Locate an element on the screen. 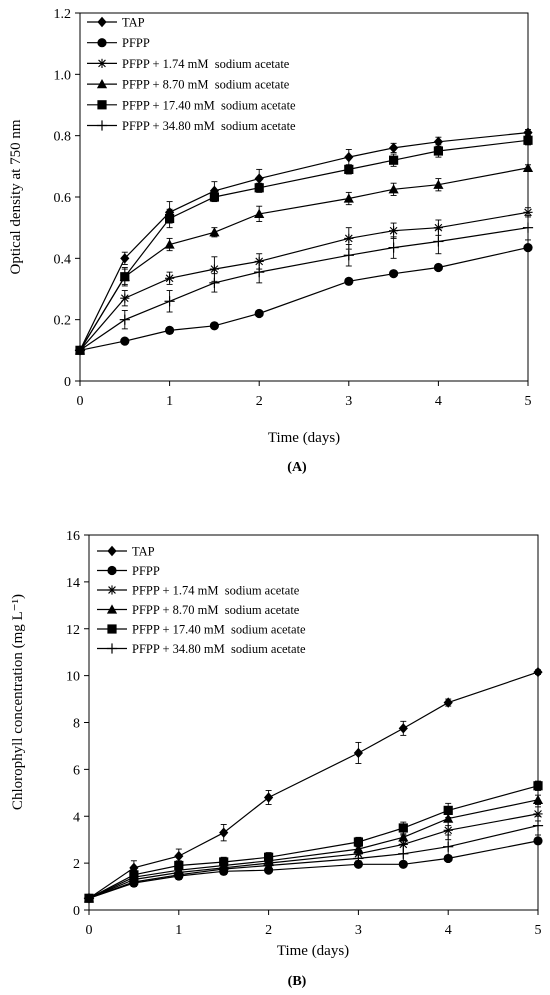 The height and width of the screenshot is (995, 550). x-axis-label-a: Time (days) is located at coordinates (304, 438).